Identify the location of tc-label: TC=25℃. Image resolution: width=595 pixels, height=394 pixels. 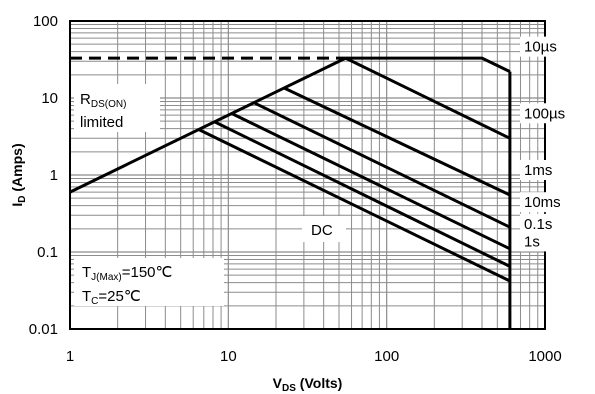
(111, 297).